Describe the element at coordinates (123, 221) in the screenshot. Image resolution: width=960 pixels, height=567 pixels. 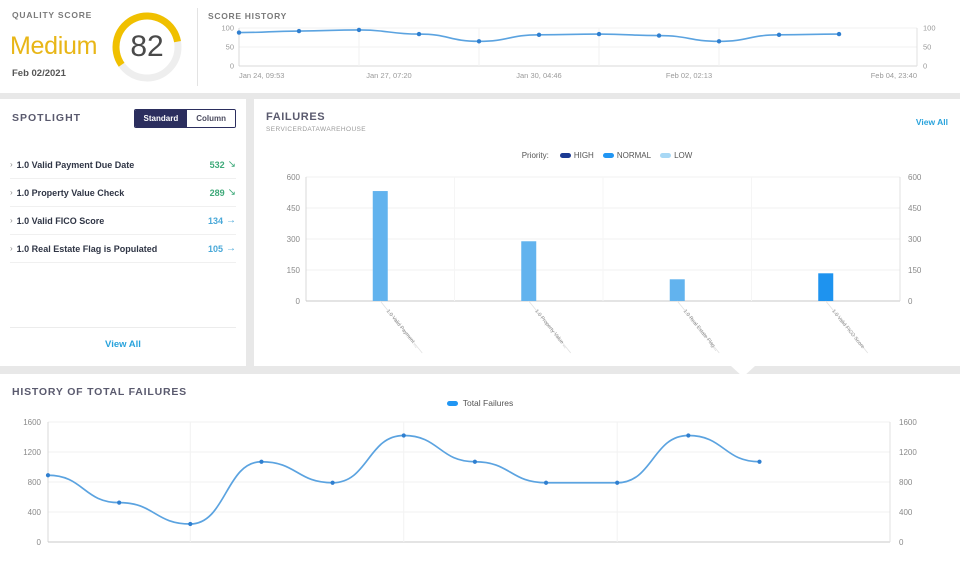
I see `list-item: › 1.0 Valid FICO Score 134 →` at that location.